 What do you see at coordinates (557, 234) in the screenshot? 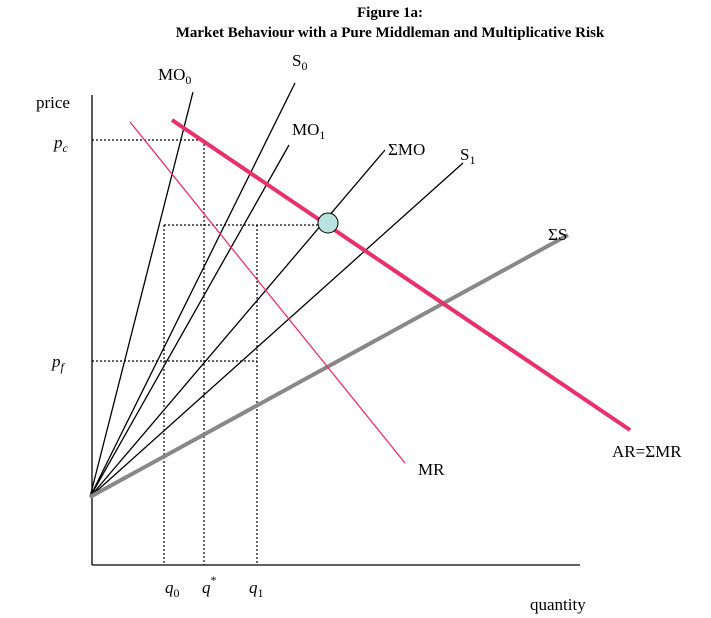
I see `curve-label: ΣS` at bounding box center [557, 234].